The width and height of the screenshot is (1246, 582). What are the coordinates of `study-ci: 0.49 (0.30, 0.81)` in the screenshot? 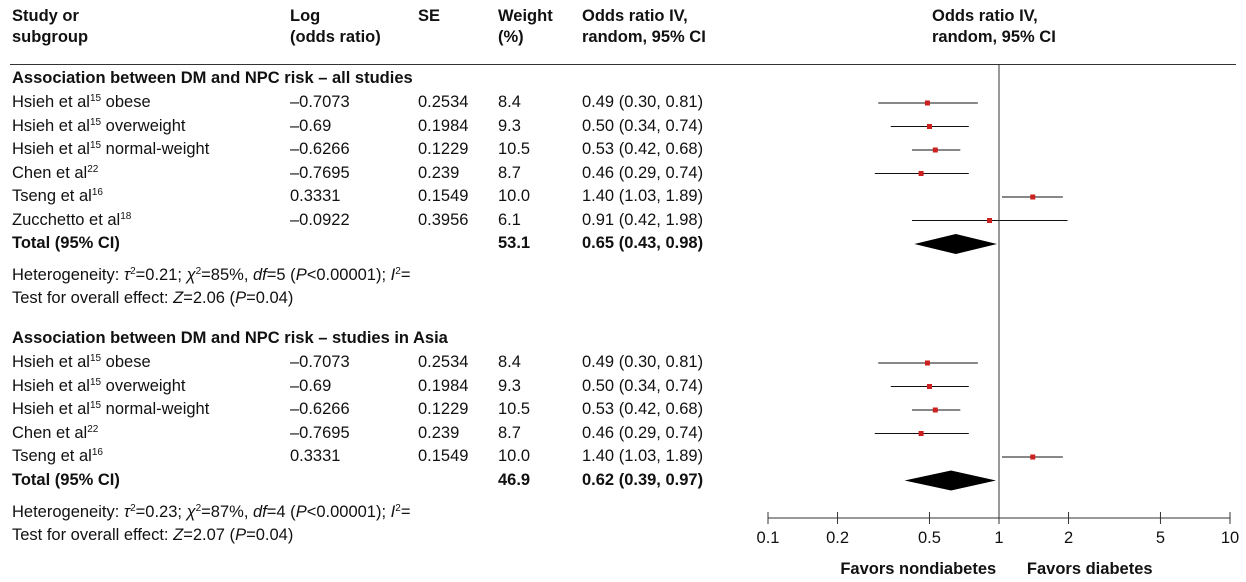 It's located at (643, 362).